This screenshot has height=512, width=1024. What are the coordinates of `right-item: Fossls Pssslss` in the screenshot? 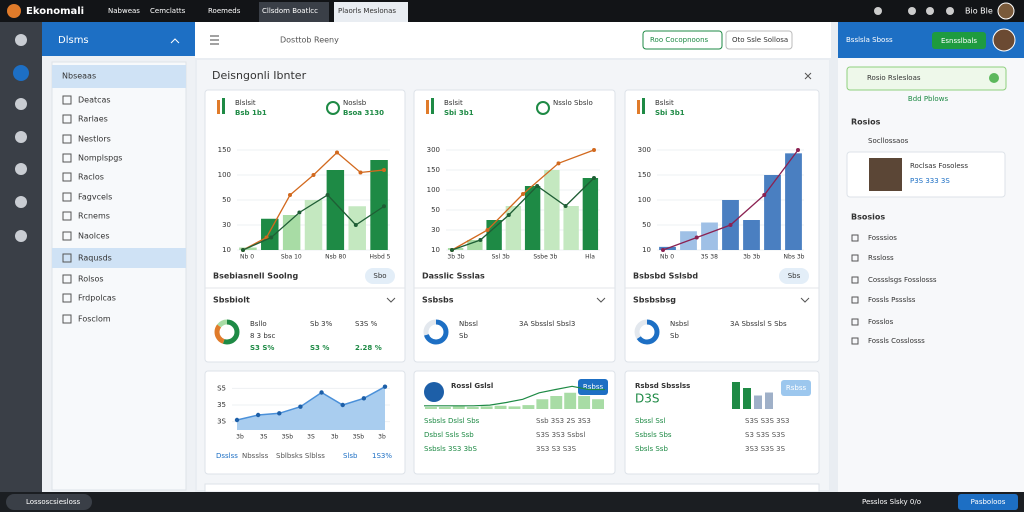 It's located at (892, 300).